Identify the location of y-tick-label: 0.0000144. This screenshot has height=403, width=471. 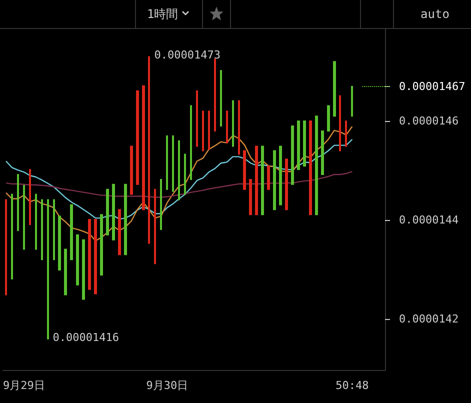
(429, 220).